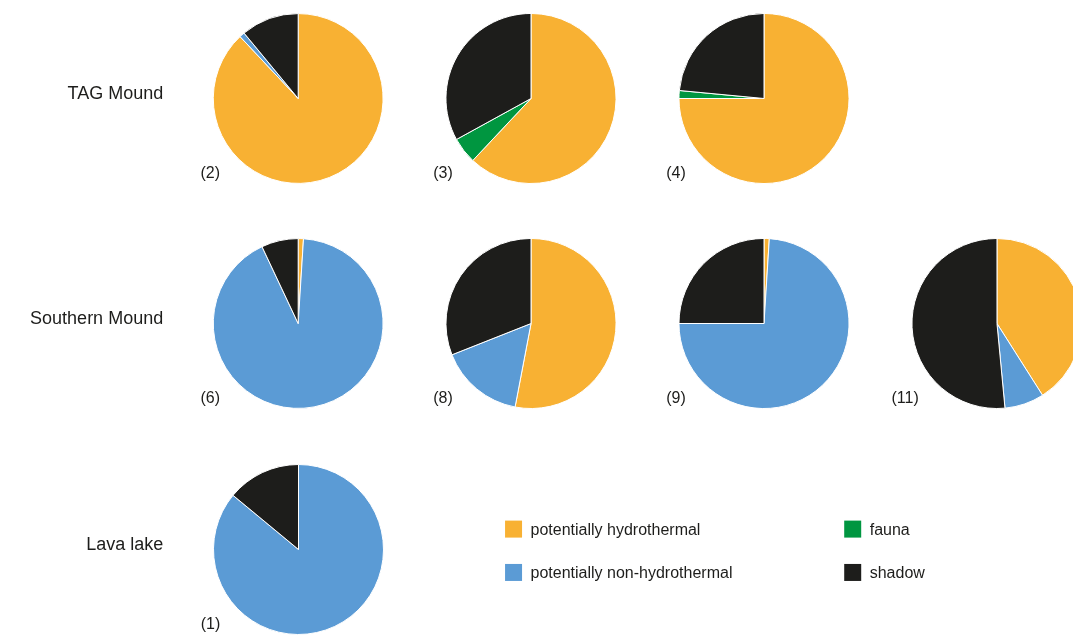  Describe the element at coordinates (676, 172) in the screenshot. I see `text: (4)` at that location.